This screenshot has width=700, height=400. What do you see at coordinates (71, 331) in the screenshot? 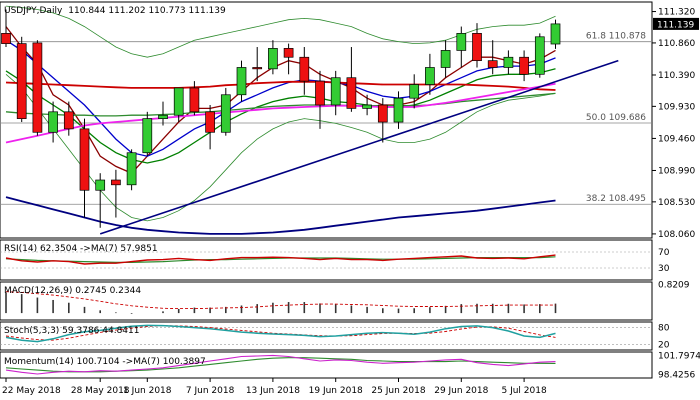
I see `stoch-title: Stoch(5,3,3) 59.3786 44.8411` at bounding box center [71, 331].